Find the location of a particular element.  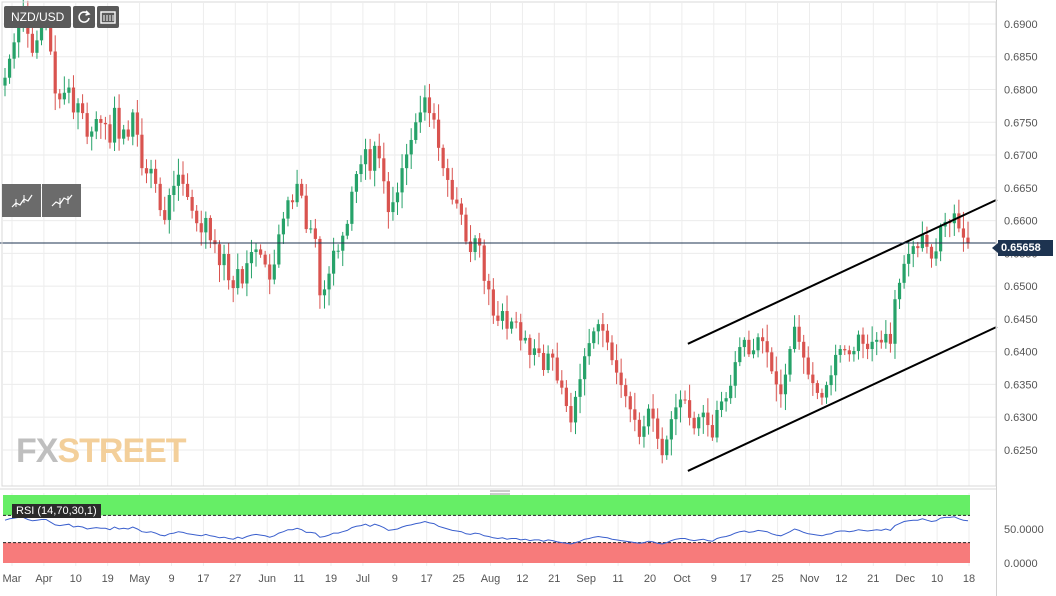

x-tick-label: 12 is located at coordinates (522, 579).